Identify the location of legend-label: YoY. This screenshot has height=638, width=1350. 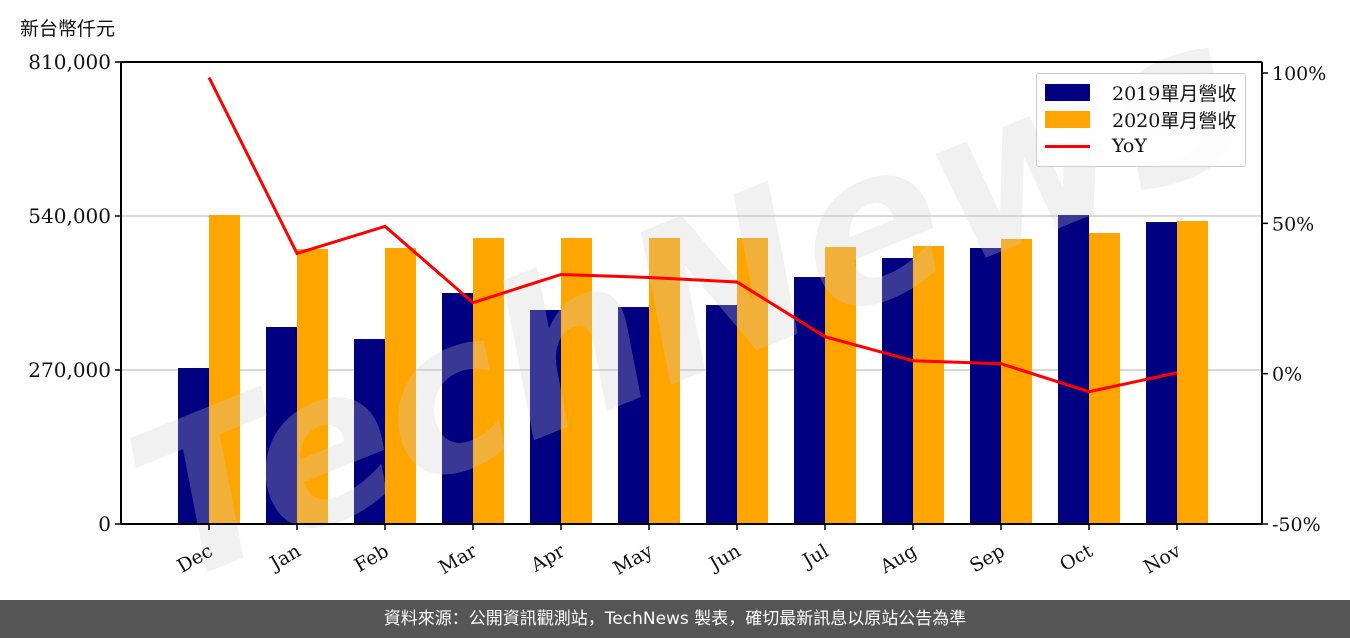
(1129, 146).